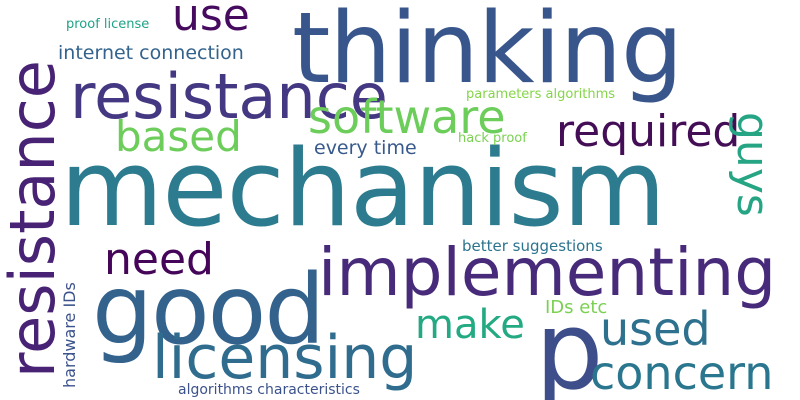 The width and height of the screenshot is (800, 400). I want to click on word-guys: guys, so click(752, 164).